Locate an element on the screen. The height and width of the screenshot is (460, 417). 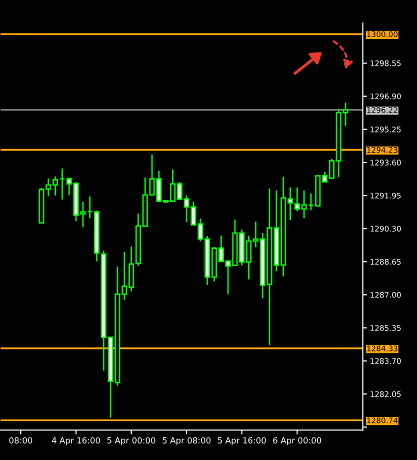
x-tick-label: 08:00 is located at coordinates (20, 440).